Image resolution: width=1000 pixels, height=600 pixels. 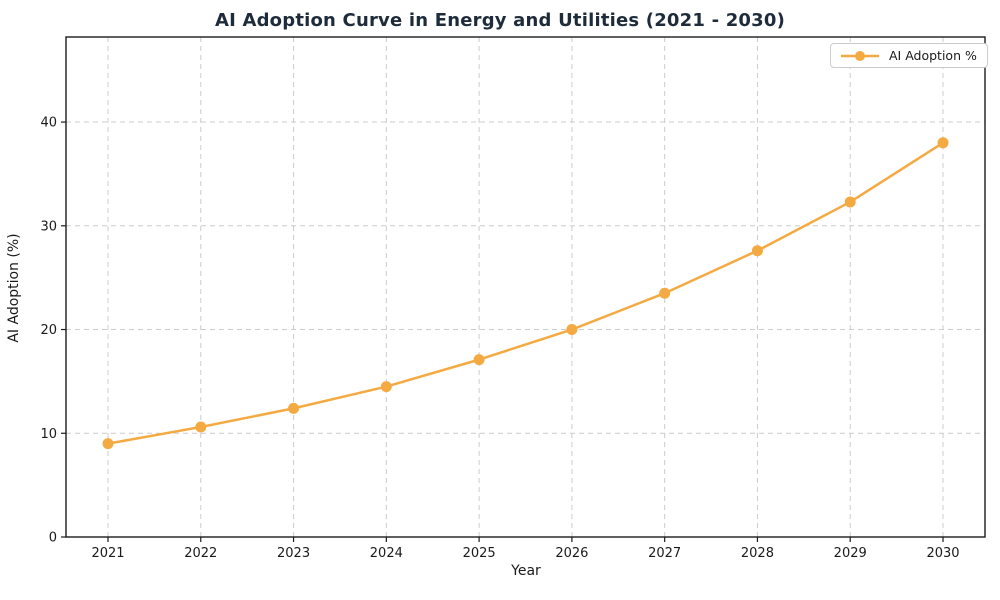 I want to click on legend-label: AI Adoption %, so click(x=933, y=55).